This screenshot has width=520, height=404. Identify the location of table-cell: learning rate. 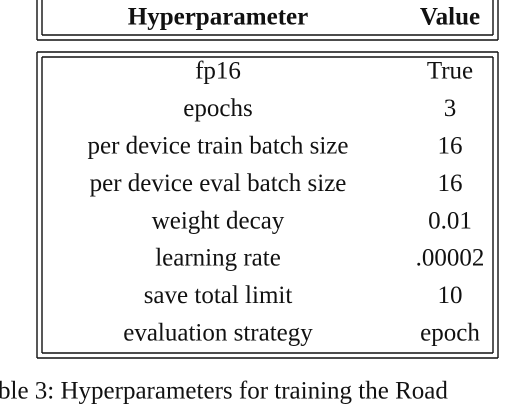
(218, 258).